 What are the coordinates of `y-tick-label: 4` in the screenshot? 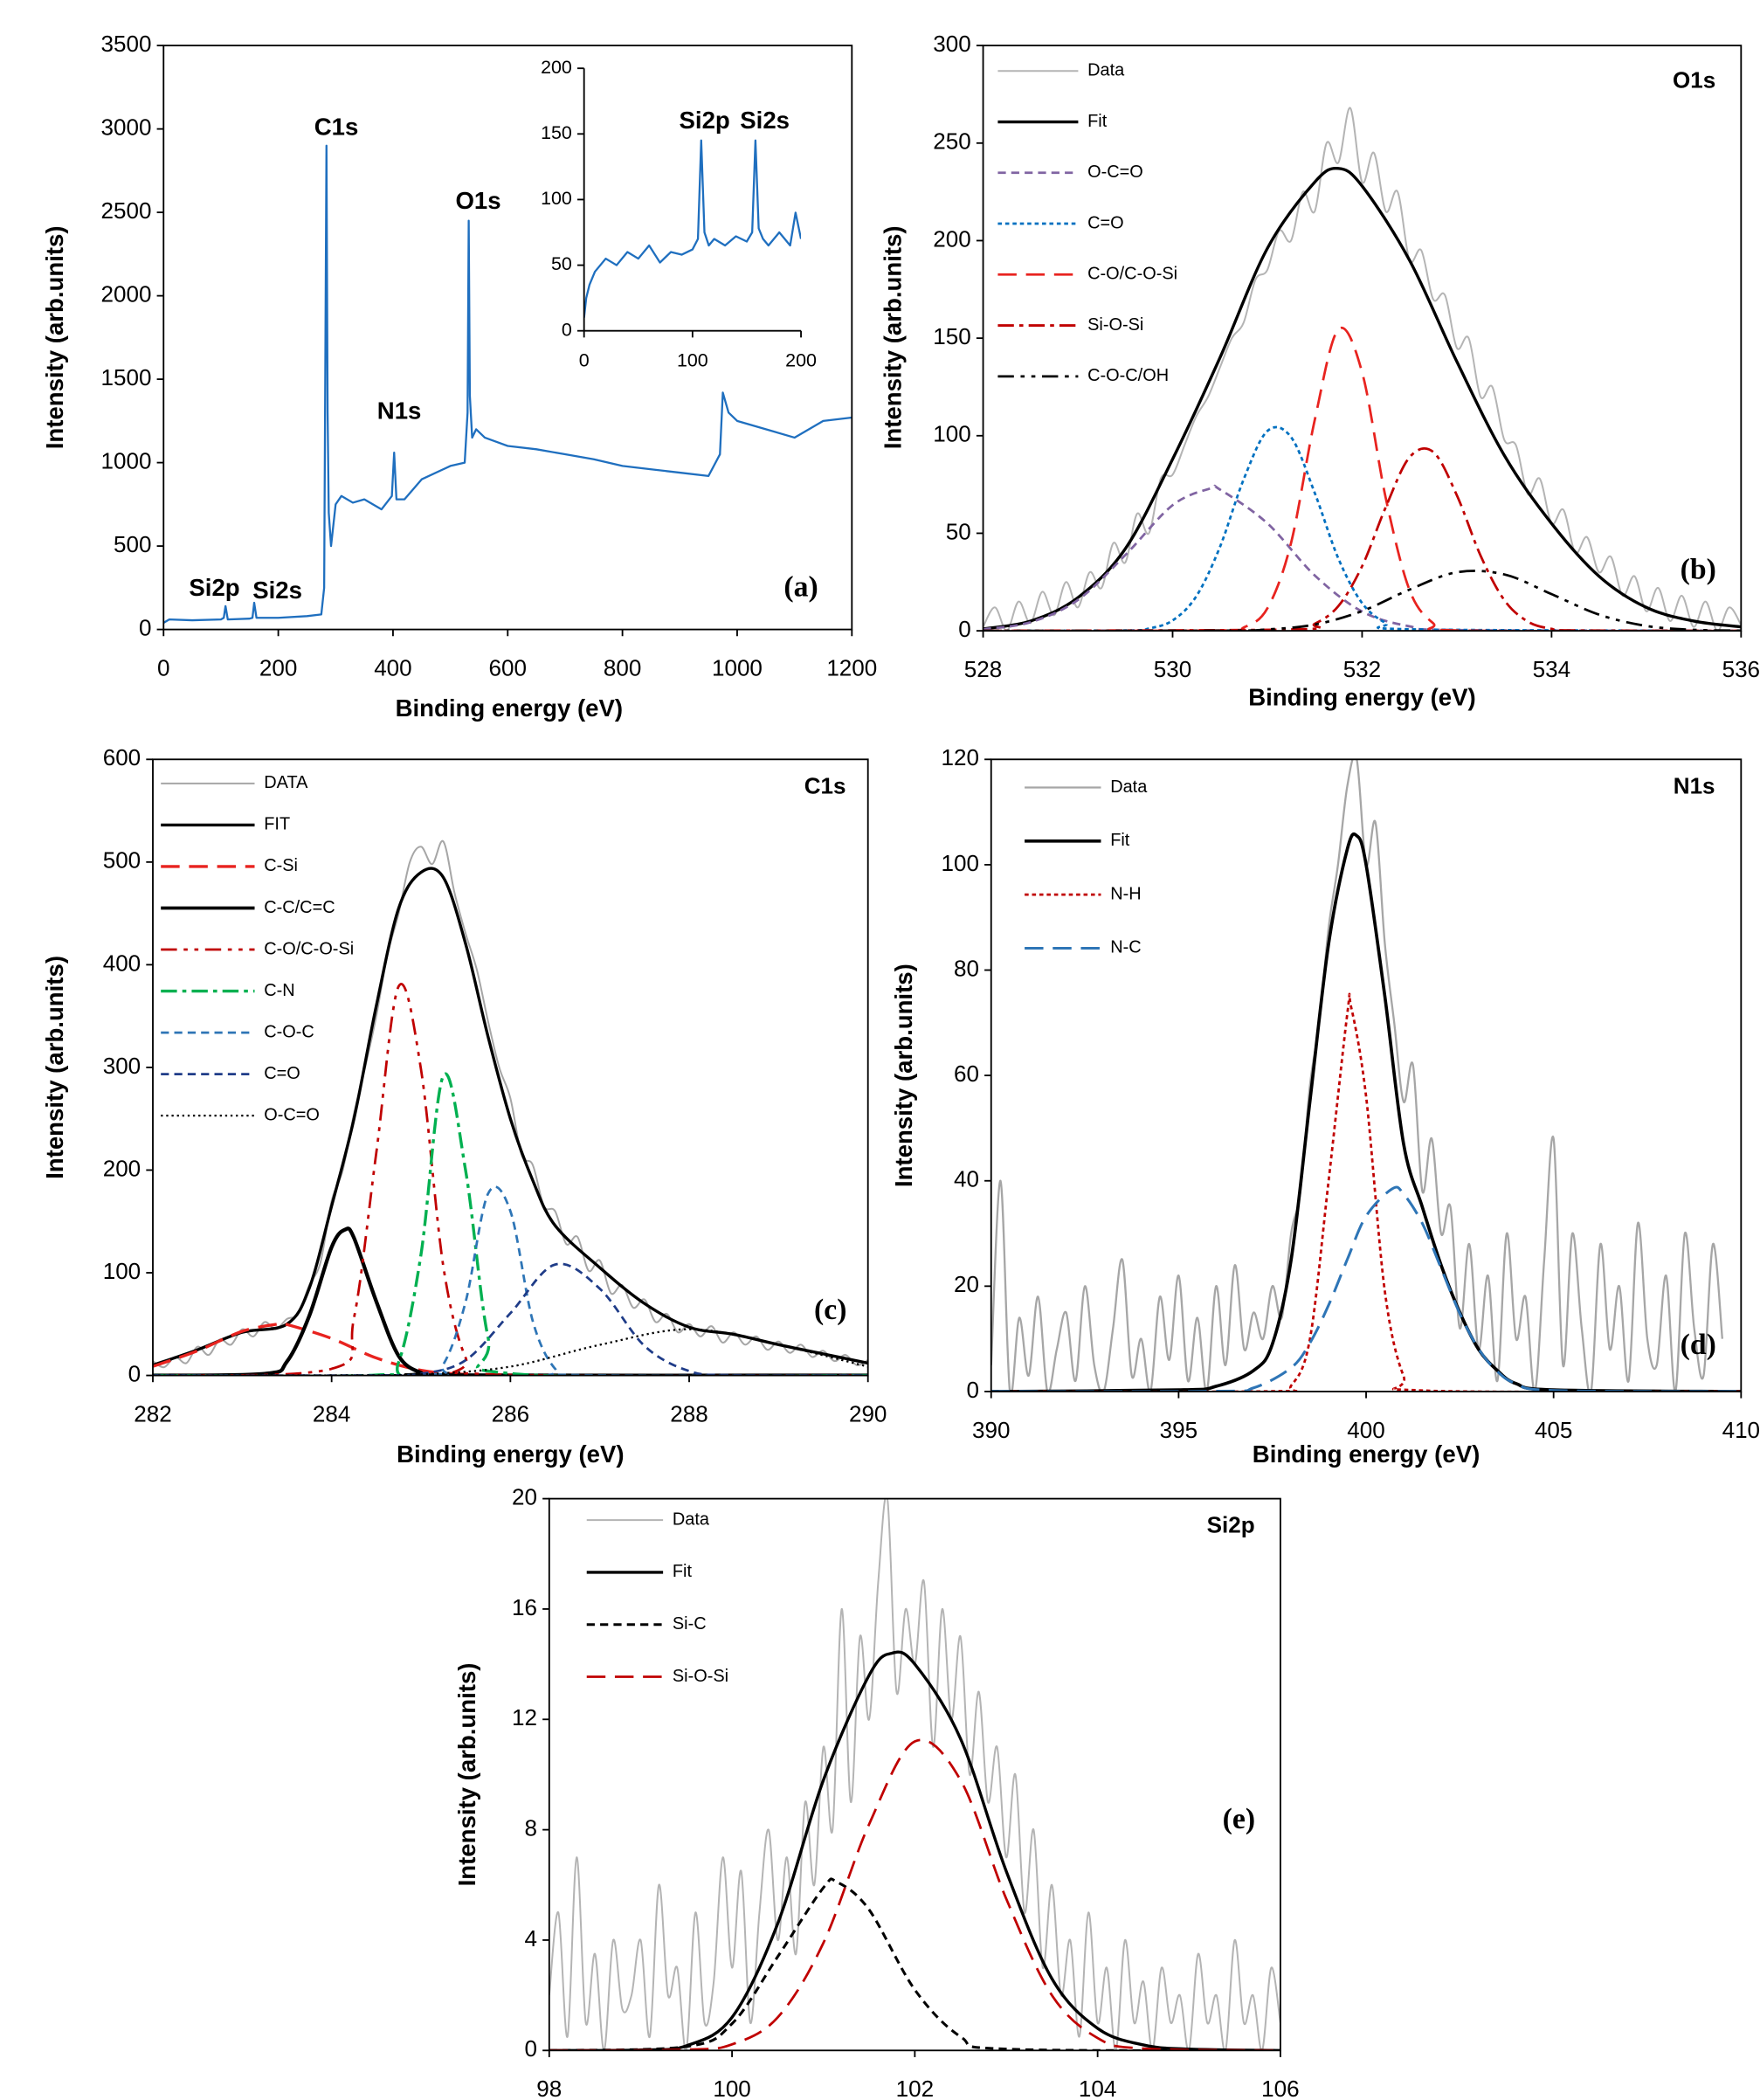 It's located at (531, 1938).